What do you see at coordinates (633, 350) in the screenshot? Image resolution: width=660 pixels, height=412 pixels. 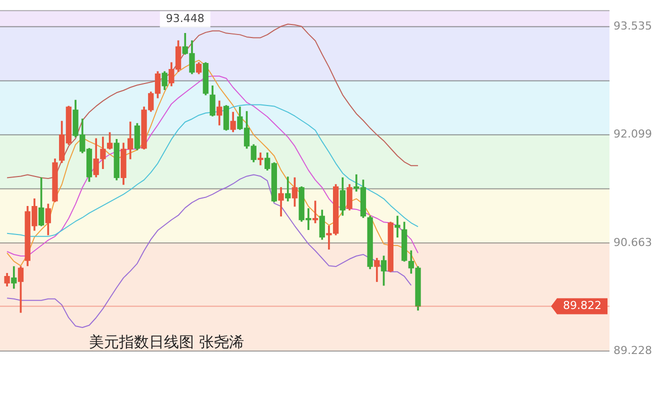 I see `y-tick-label: 89.228` at bounding box center [633, 350].